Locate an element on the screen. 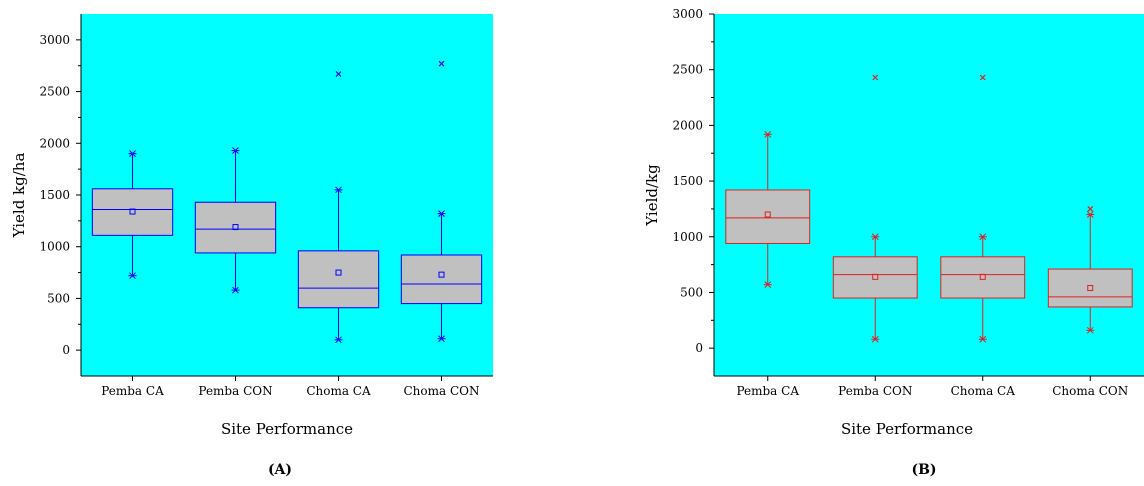  y-axis-title: Yield kg/ha is located at coordinates (19, 196).